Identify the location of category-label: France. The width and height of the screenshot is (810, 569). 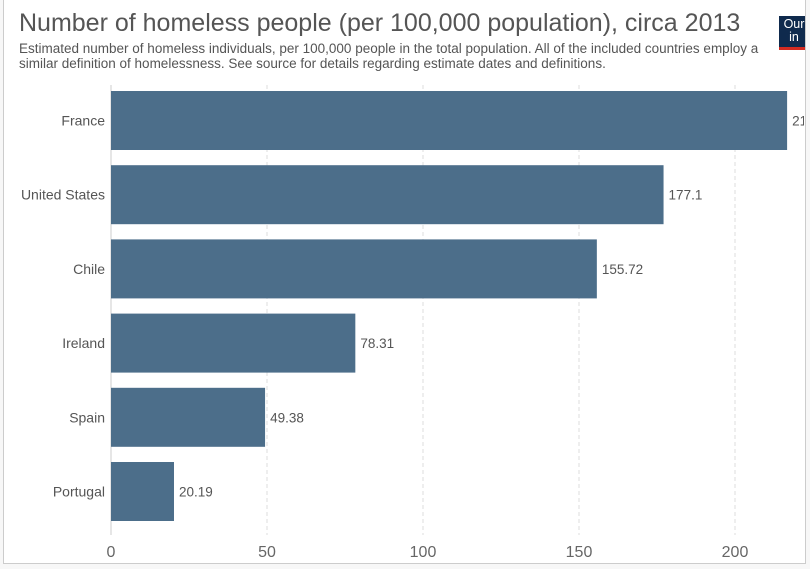
(83, 121).